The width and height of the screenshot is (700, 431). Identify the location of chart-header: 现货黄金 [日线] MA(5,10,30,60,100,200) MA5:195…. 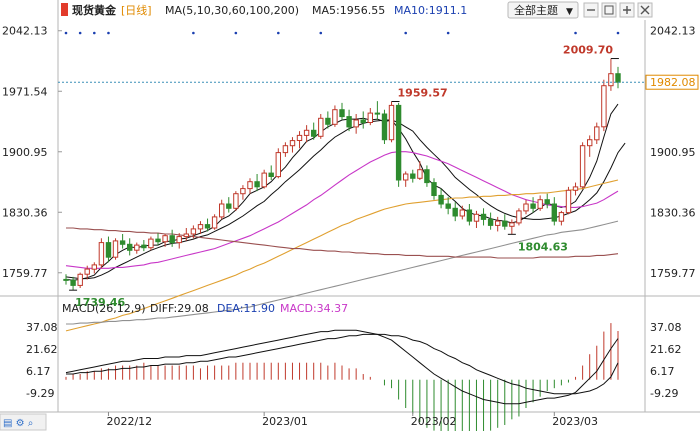
(264, 10).